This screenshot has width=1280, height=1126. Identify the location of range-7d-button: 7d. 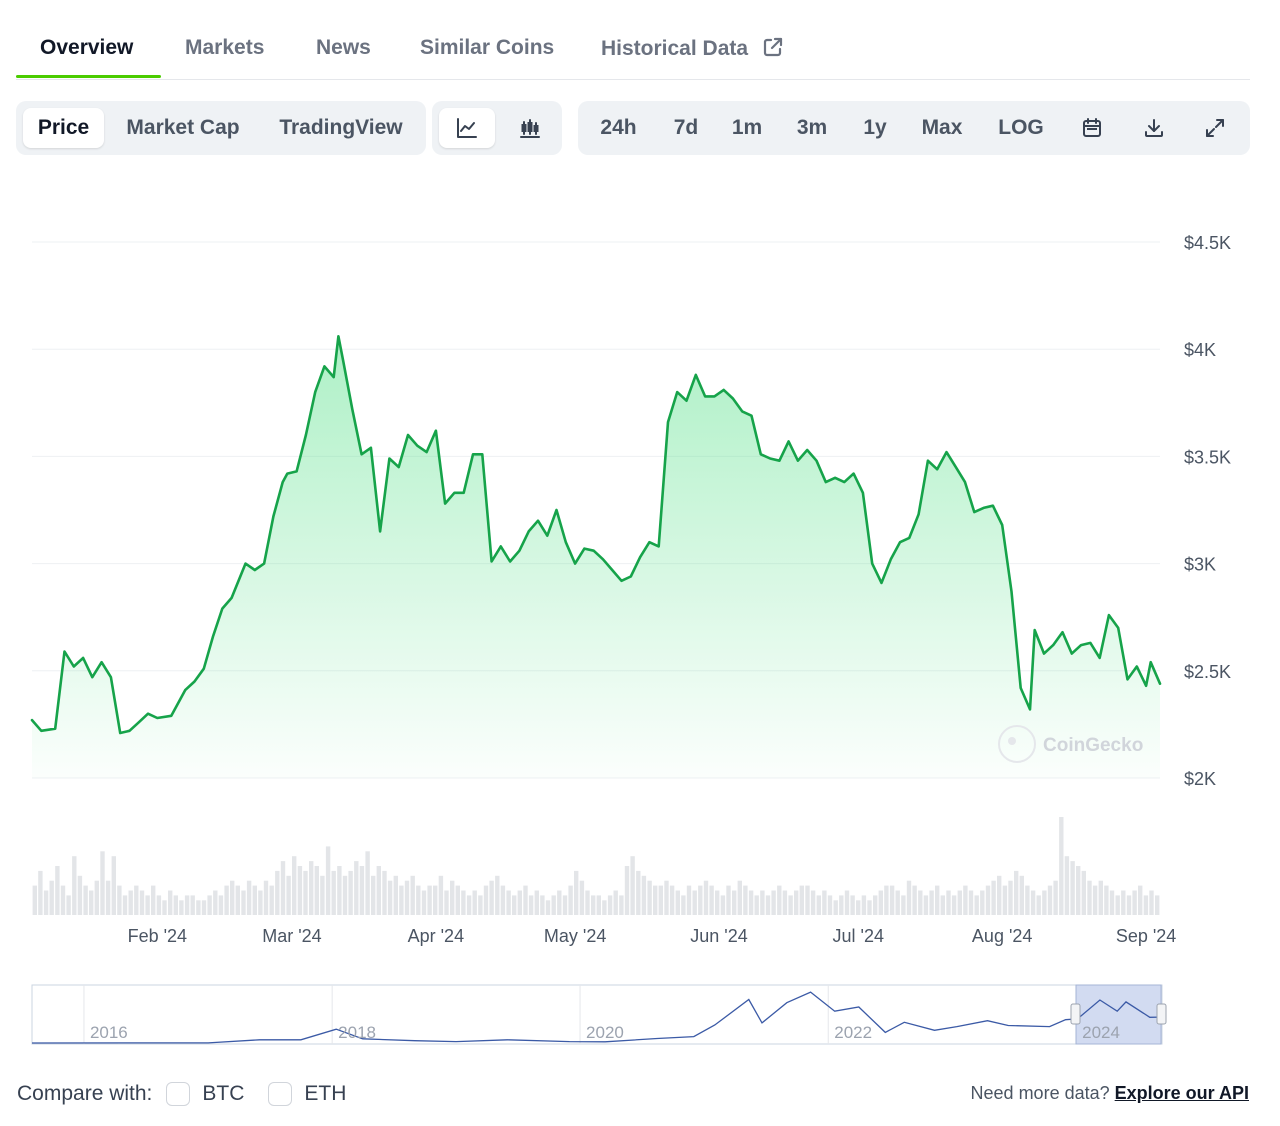
(686, 127).